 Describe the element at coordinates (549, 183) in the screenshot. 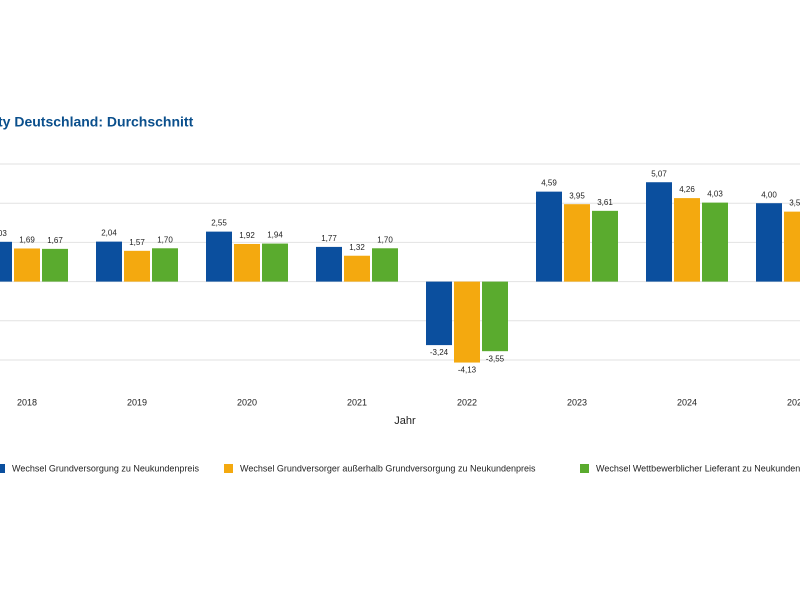

I see `value-label: 4,59` at that location.